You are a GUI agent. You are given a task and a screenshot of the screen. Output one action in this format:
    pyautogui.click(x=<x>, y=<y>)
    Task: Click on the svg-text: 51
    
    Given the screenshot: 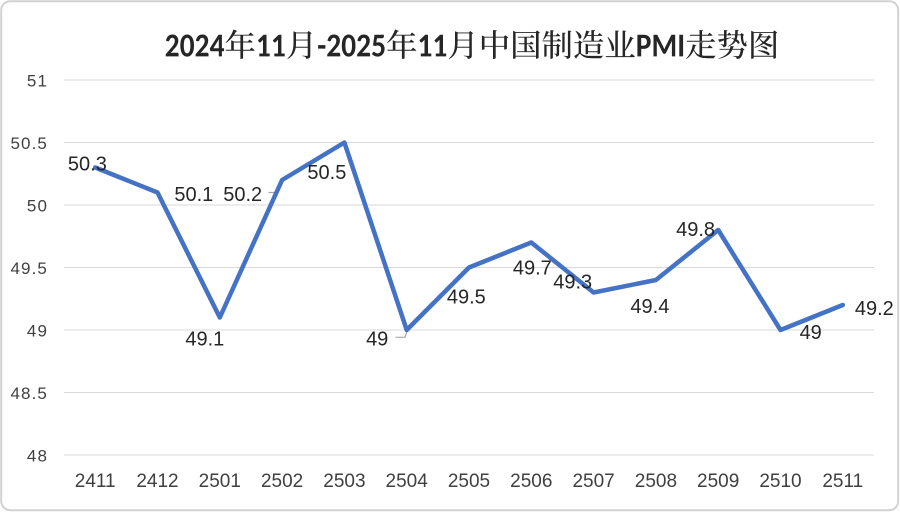 What is the action you would take?
    pyautogui.click(x=37, y=80)
    